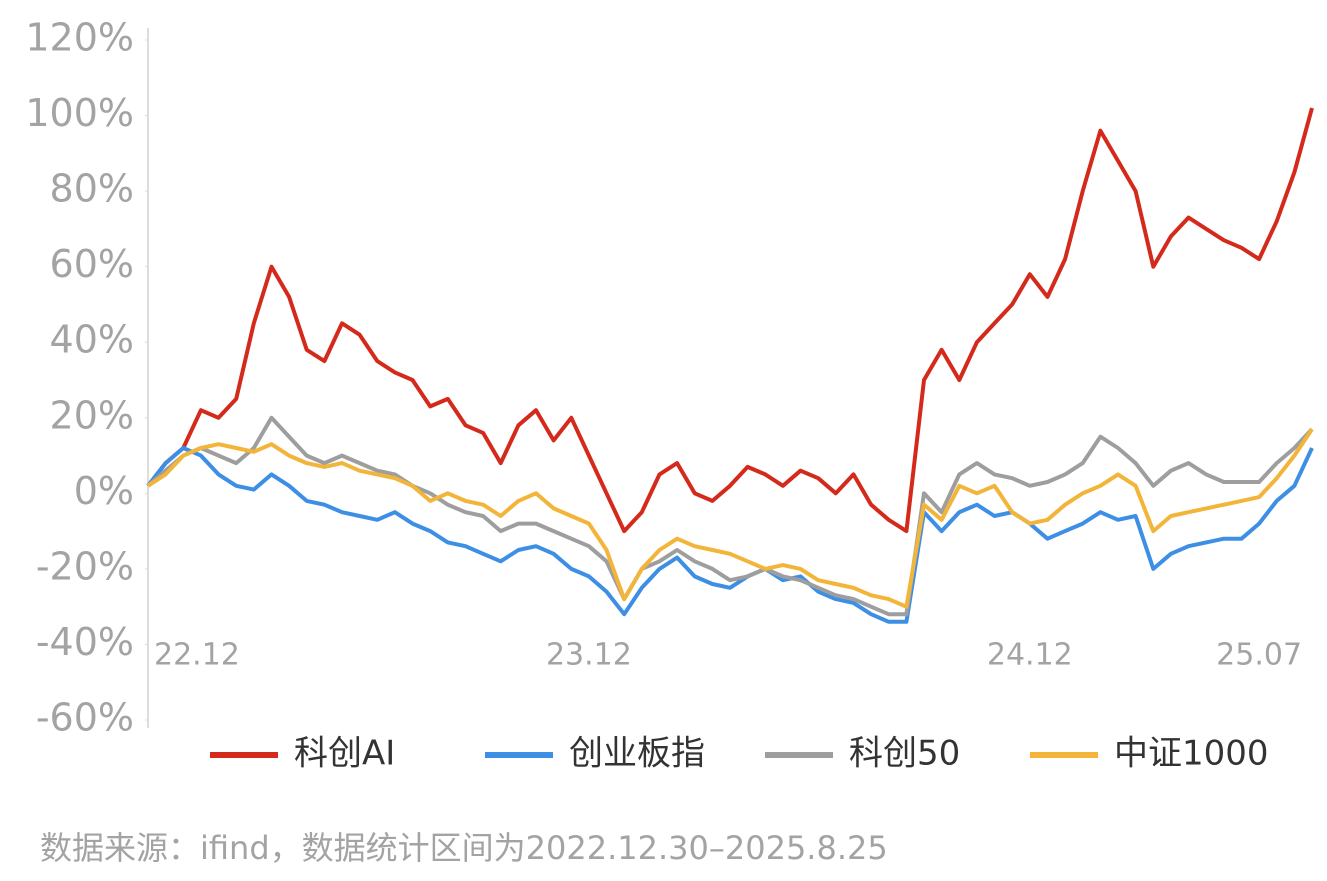  Describe the element at coordinates (92, 415) in the screenshot. I see `y-tick-label: 20%` at that location.